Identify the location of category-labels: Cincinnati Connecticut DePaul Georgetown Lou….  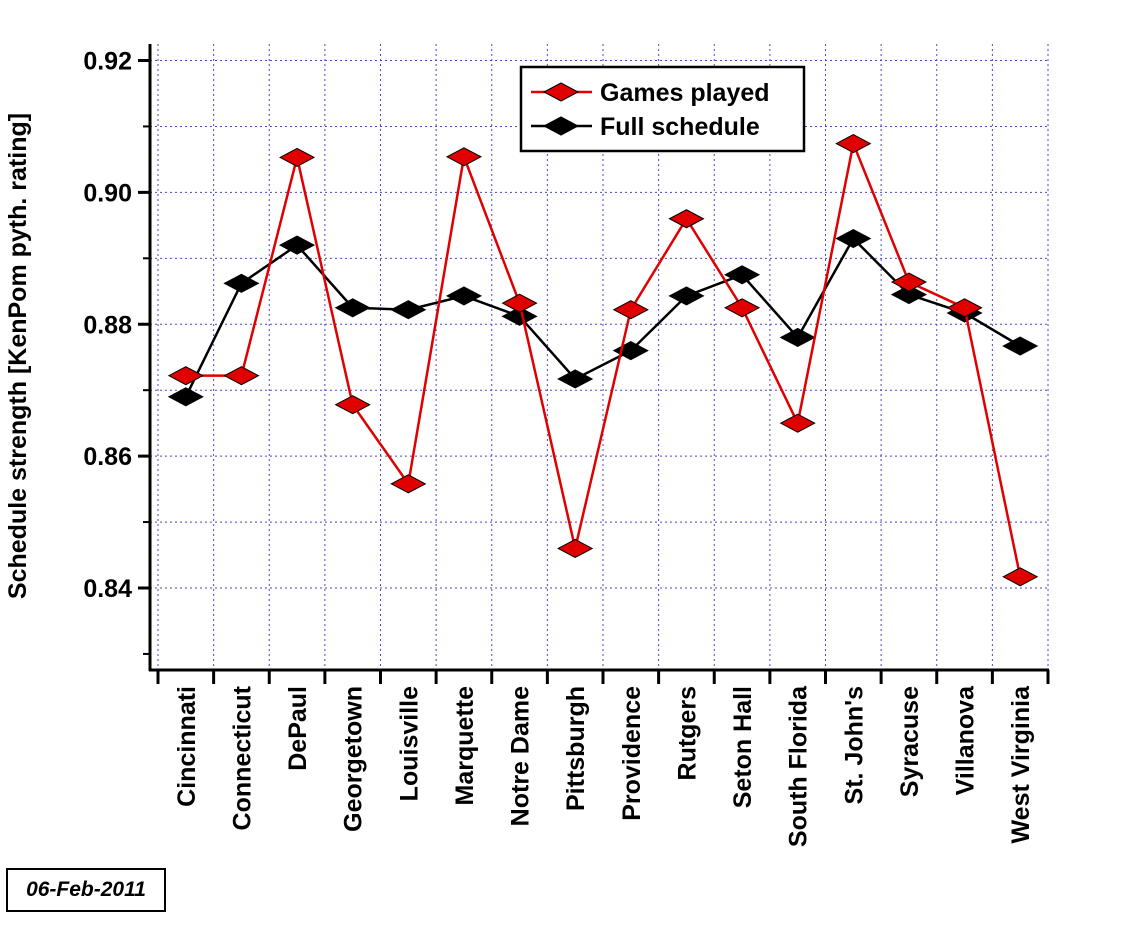
(604, 766).